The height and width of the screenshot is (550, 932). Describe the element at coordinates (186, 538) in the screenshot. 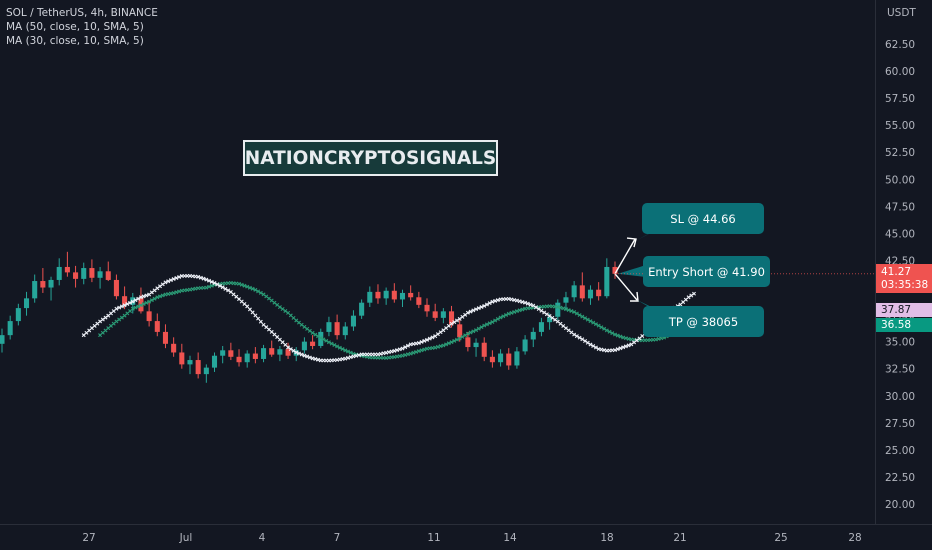

I see `time-tick-label: Jul` at that location.